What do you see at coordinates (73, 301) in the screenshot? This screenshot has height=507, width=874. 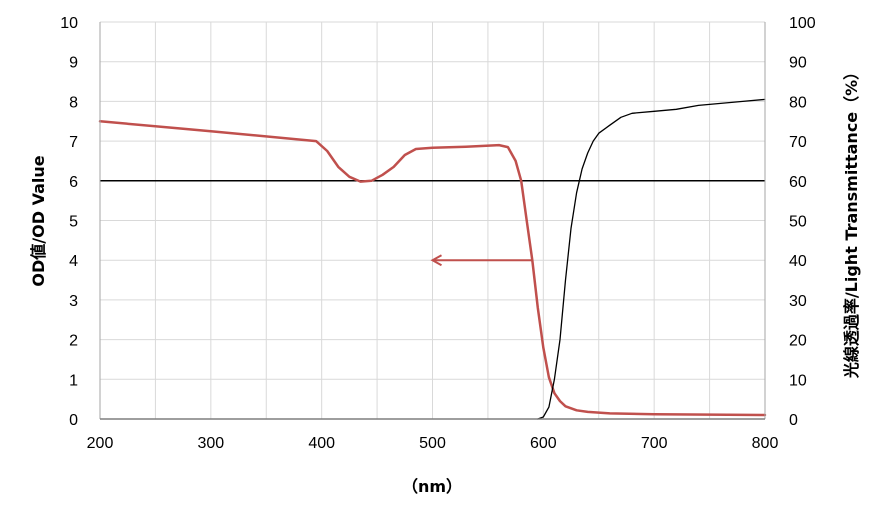 I see `y-tick-label-left: 3` at bounding box center [73, 301].